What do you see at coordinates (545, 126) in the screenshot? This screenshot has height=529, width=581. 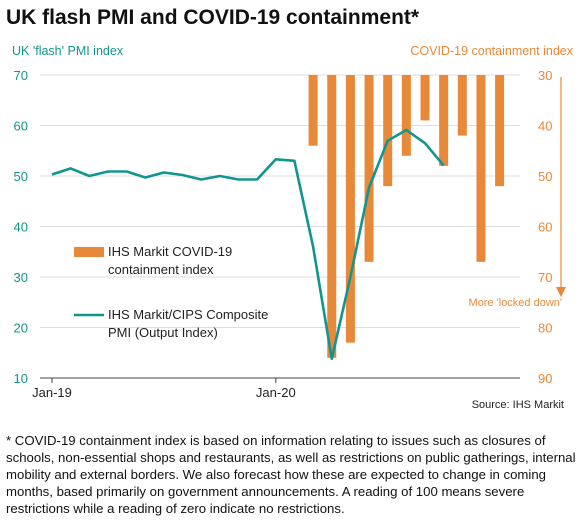 I see `right-tick-label: 40` at bounding box center [545, 126].